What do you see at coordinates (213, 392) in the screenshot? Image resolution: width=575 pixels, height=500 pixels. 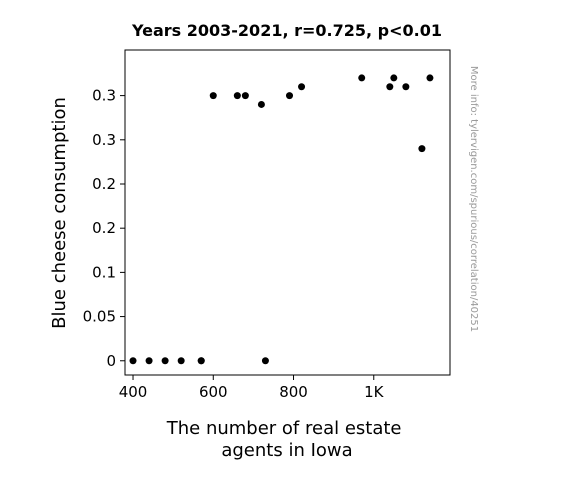 I see `x-tick-label: 600` at bounding box center [213, 392].